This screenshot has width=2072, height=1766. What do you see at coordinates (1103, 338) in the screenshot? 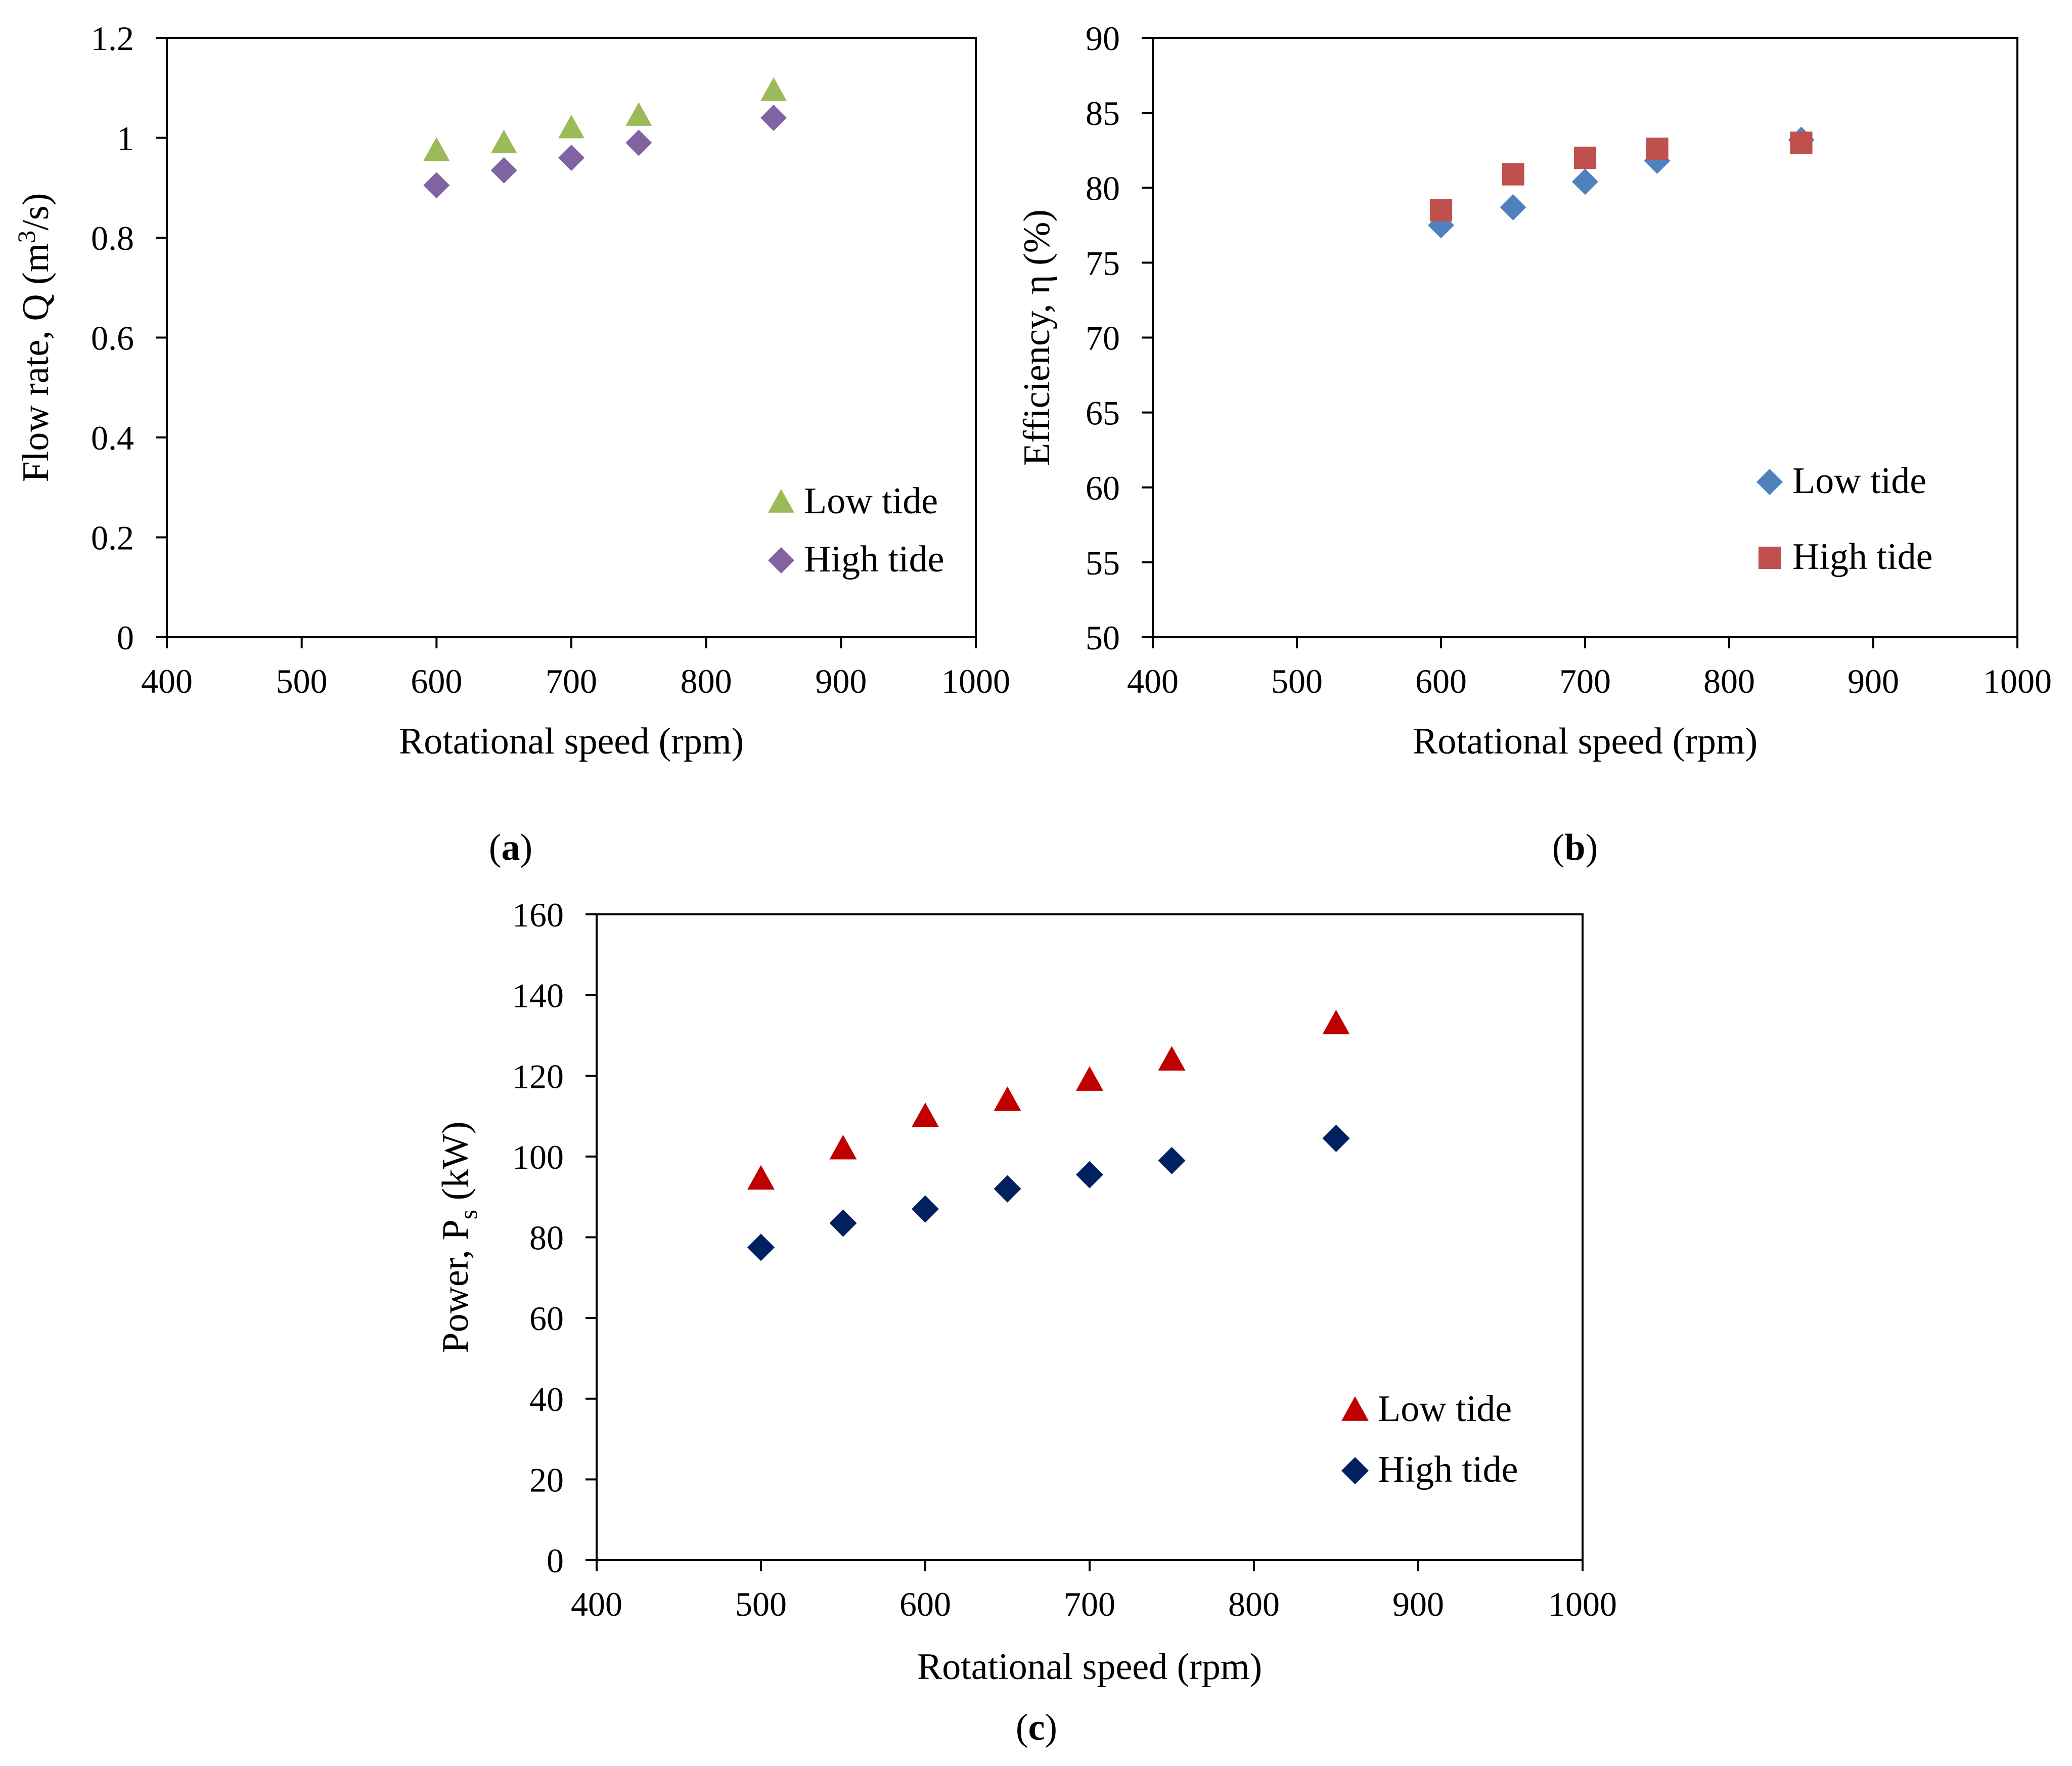
I see `y-tick-label: 70` at bounding box center [1103, 338].